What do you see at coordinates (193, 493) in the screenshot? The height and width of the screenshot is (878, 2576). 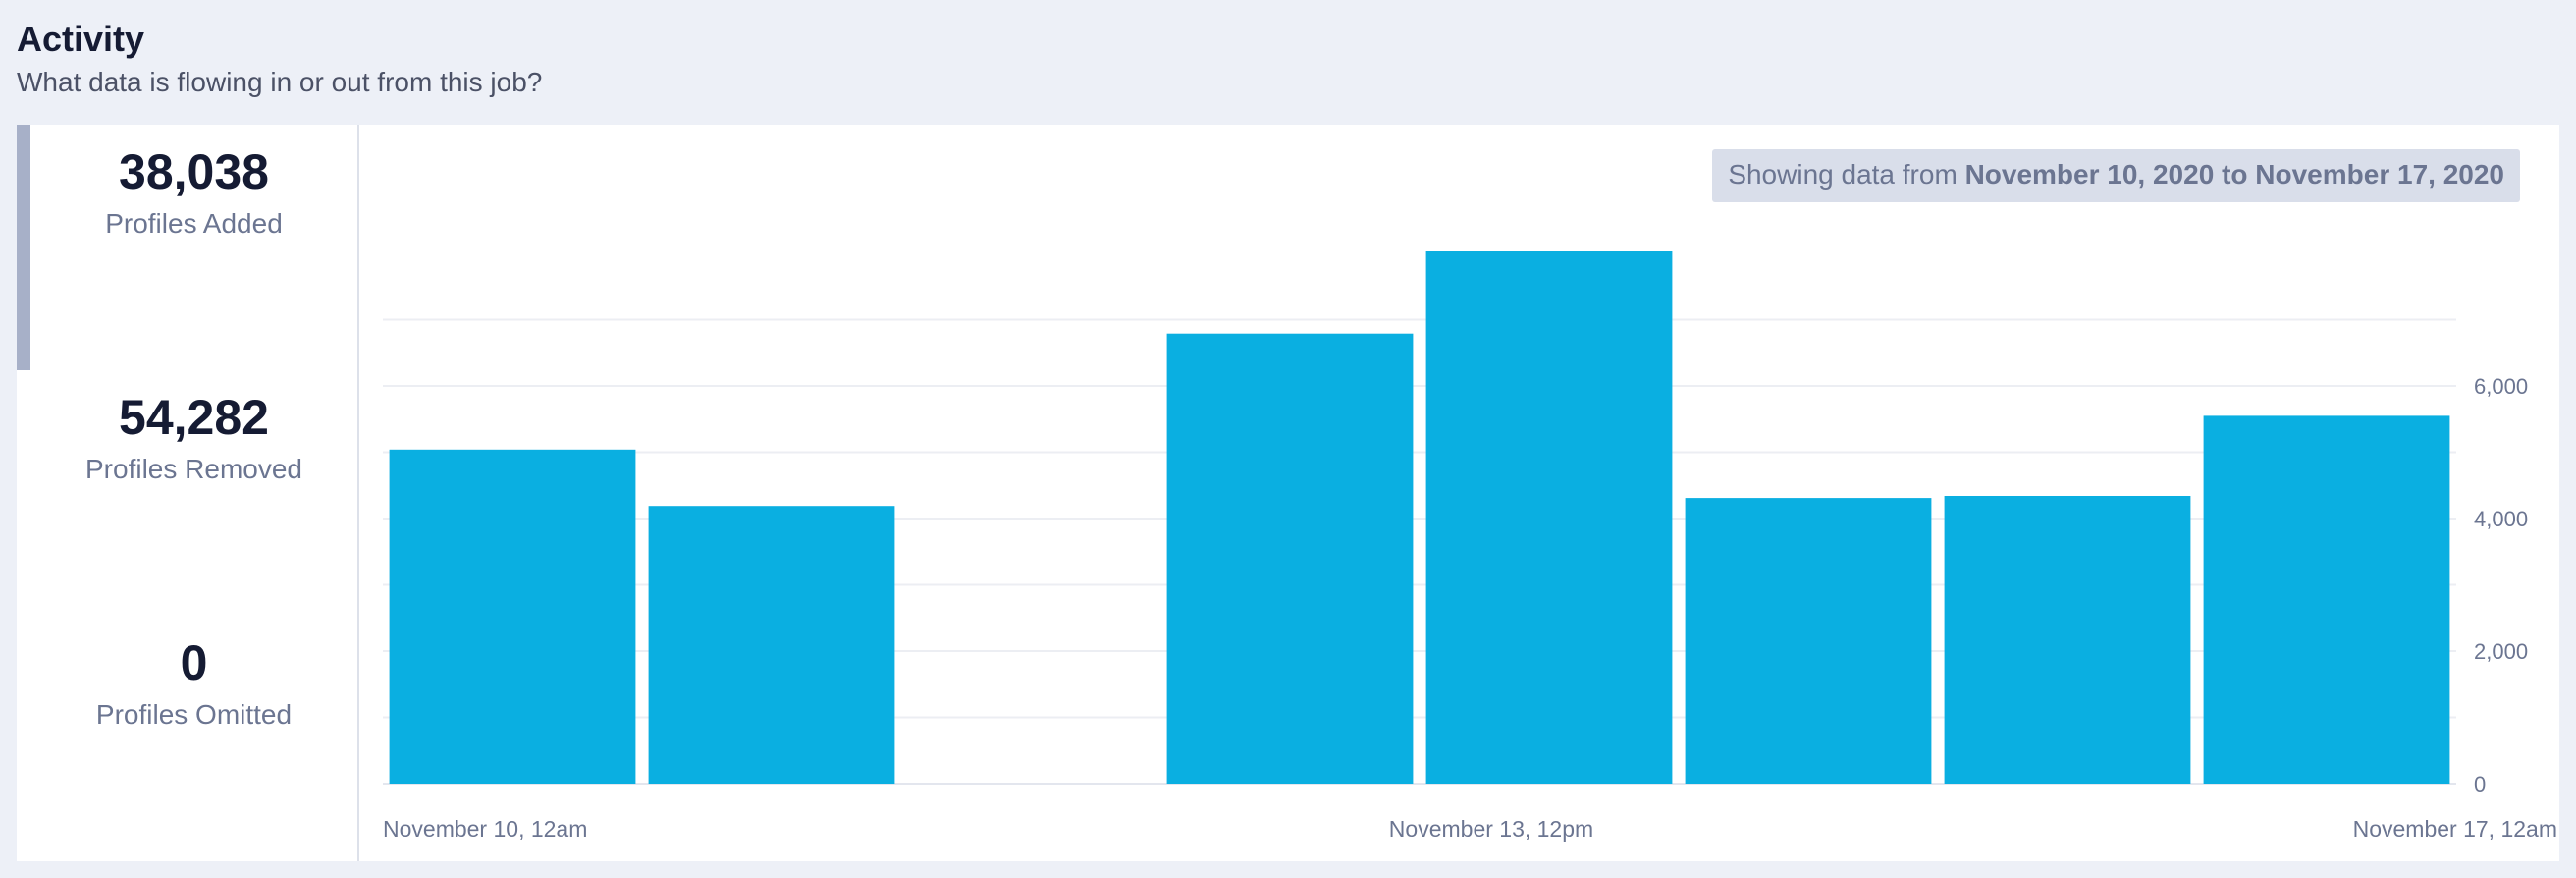 I see `stat-profiles-removed: 54,282 Profiles Removed` at bounding box center [193, 493].